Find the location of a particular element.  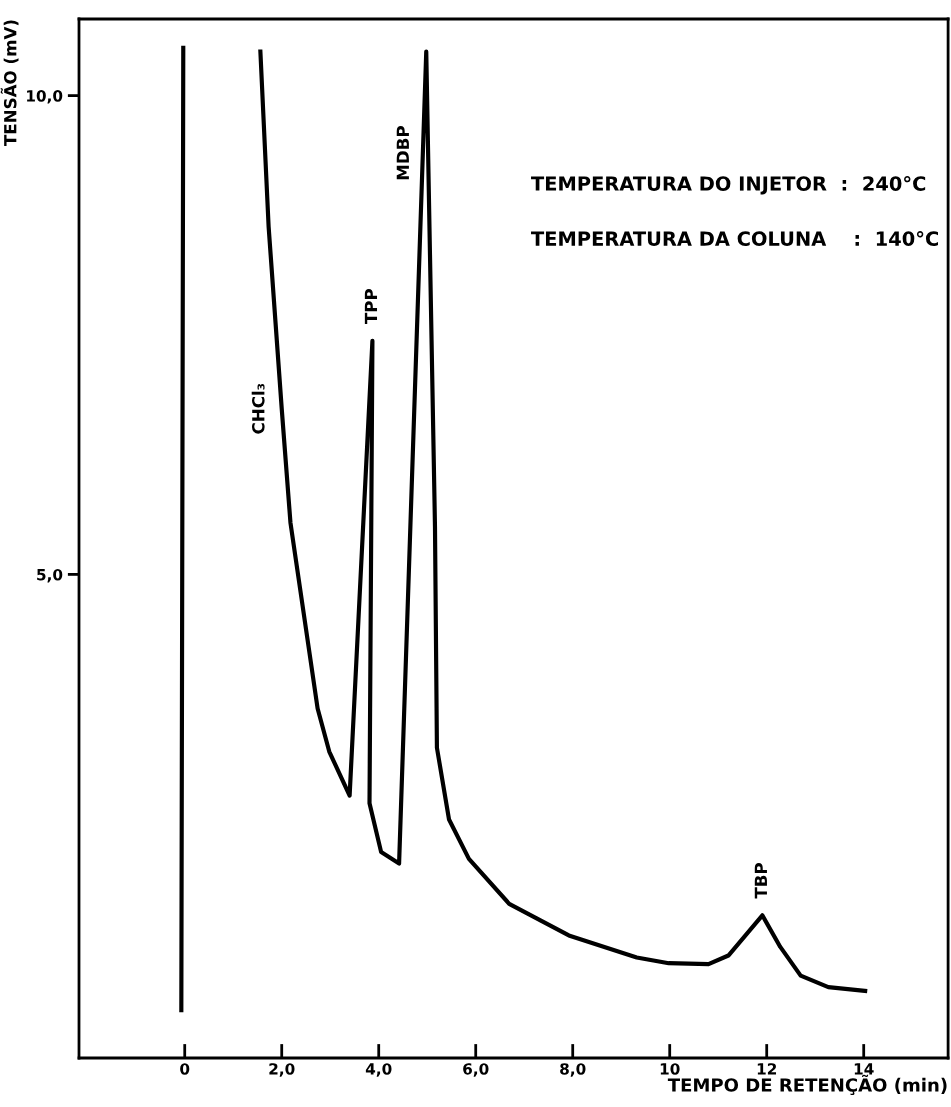

annotation: MDBP is located at coordinates (402, 153).